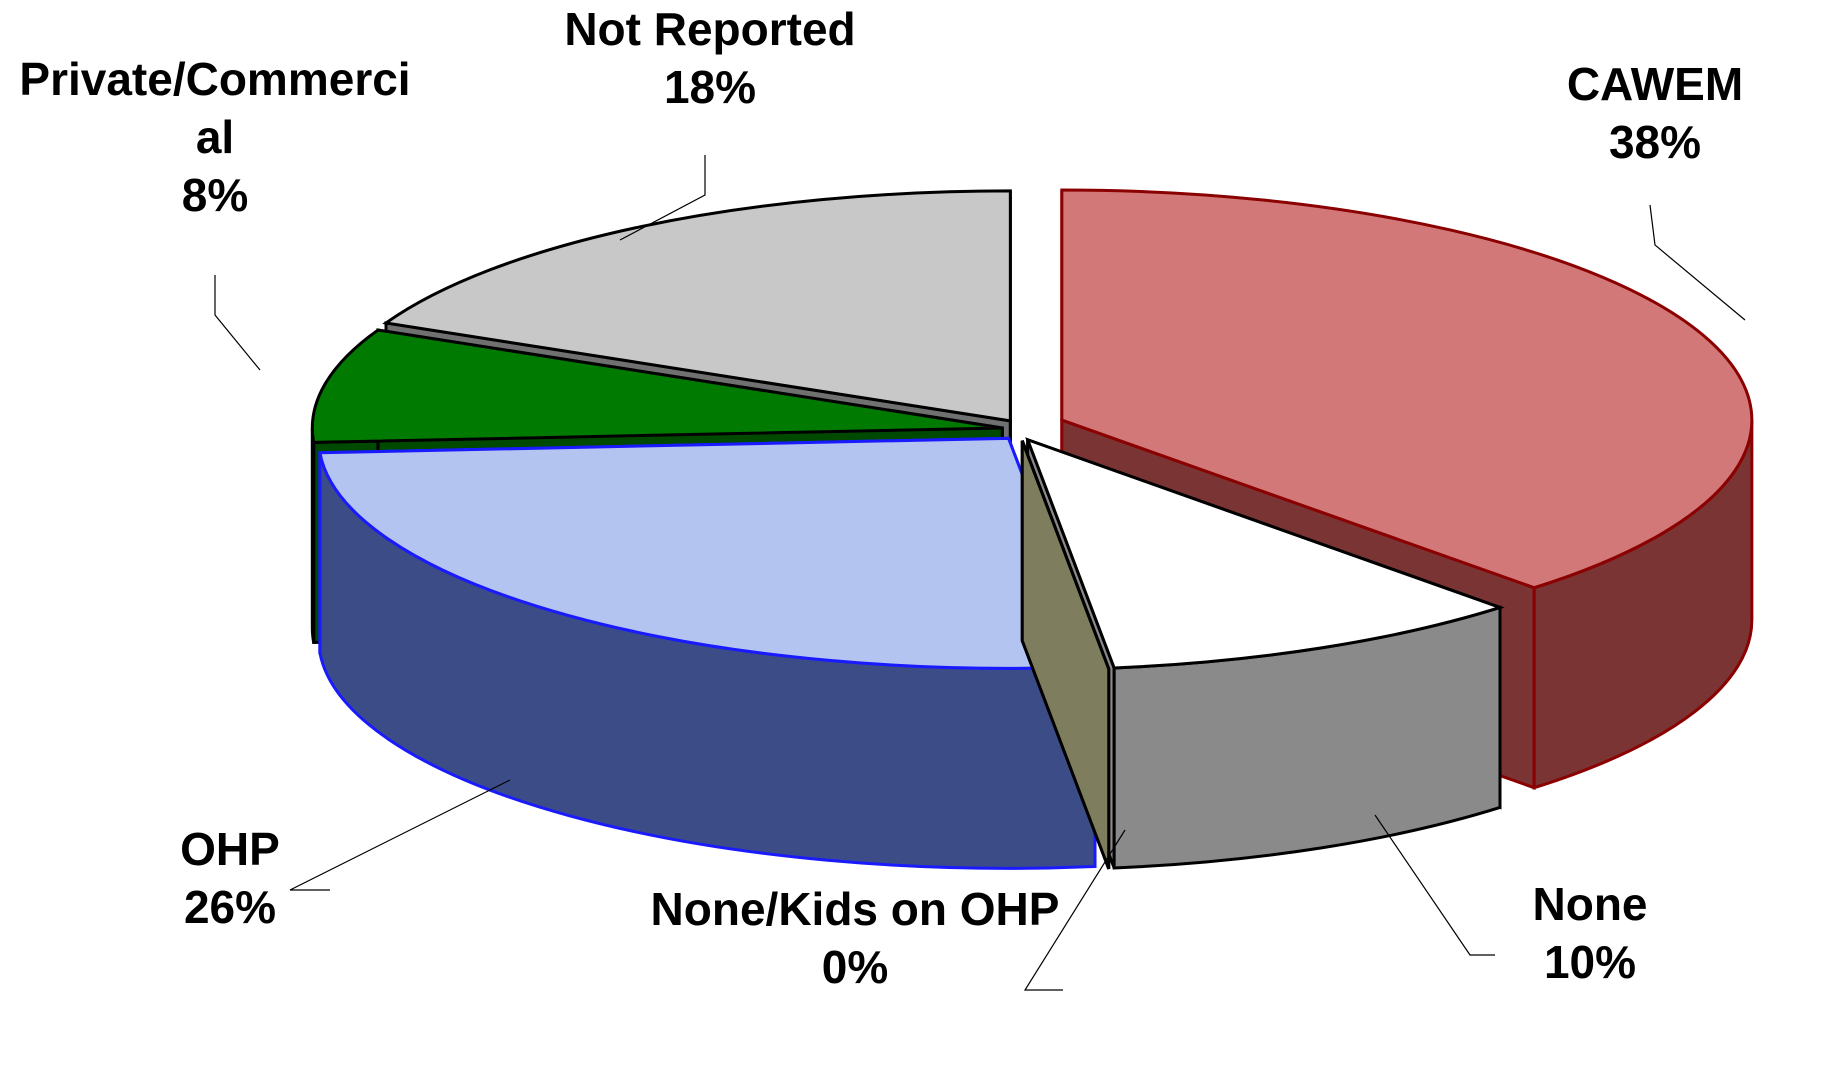 This screenshot has height=1080, width=1826. Describe the element at coordinates (1590, 904) in the screenshot. I see `category-label: None` at that location.